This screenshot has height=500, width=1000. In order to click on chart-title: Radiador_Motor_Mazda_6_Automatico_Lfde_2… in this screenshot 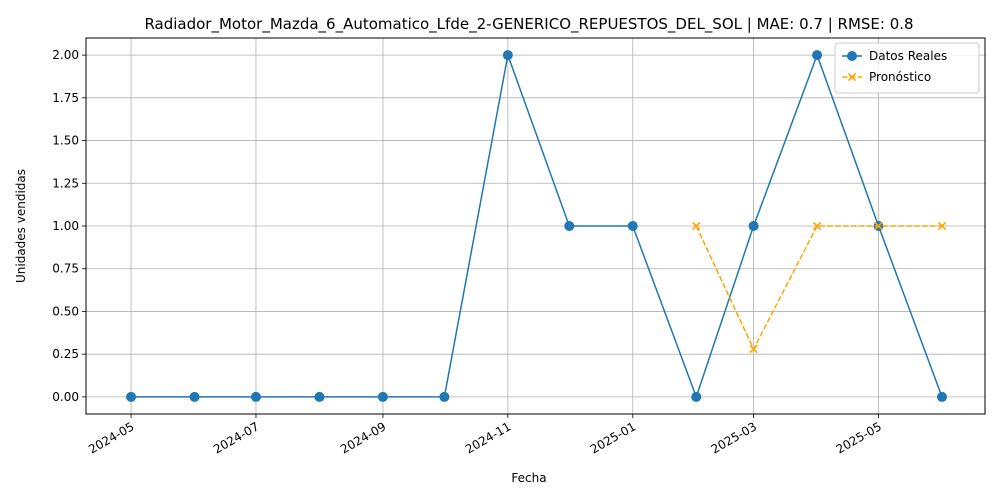, I will do `click(528, 24)`.